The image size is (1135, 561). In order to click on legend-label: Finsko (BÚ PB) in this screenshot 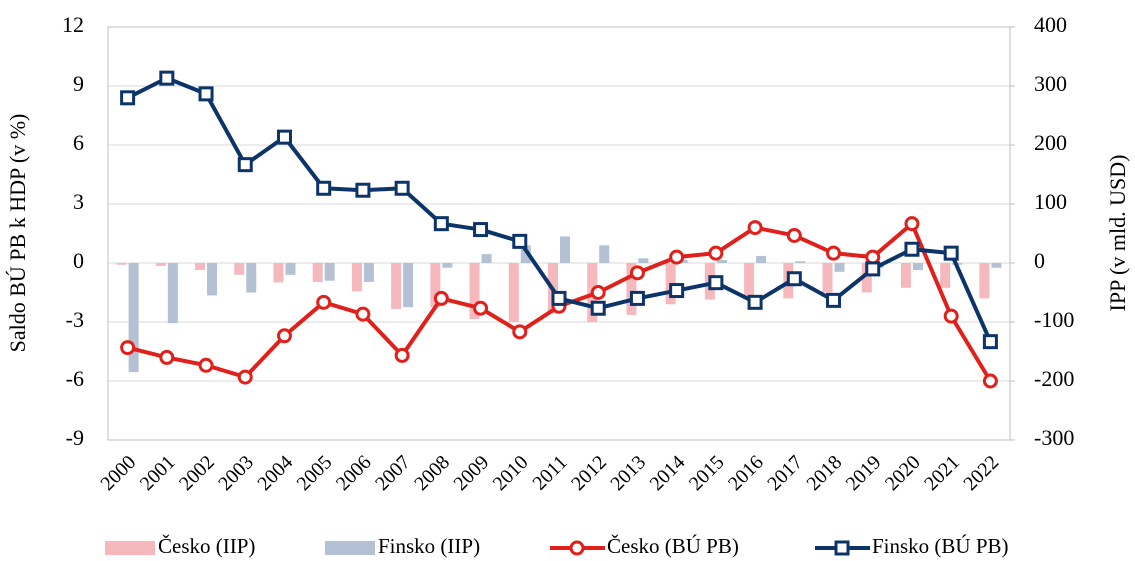, I will do `click(940, 546)`.